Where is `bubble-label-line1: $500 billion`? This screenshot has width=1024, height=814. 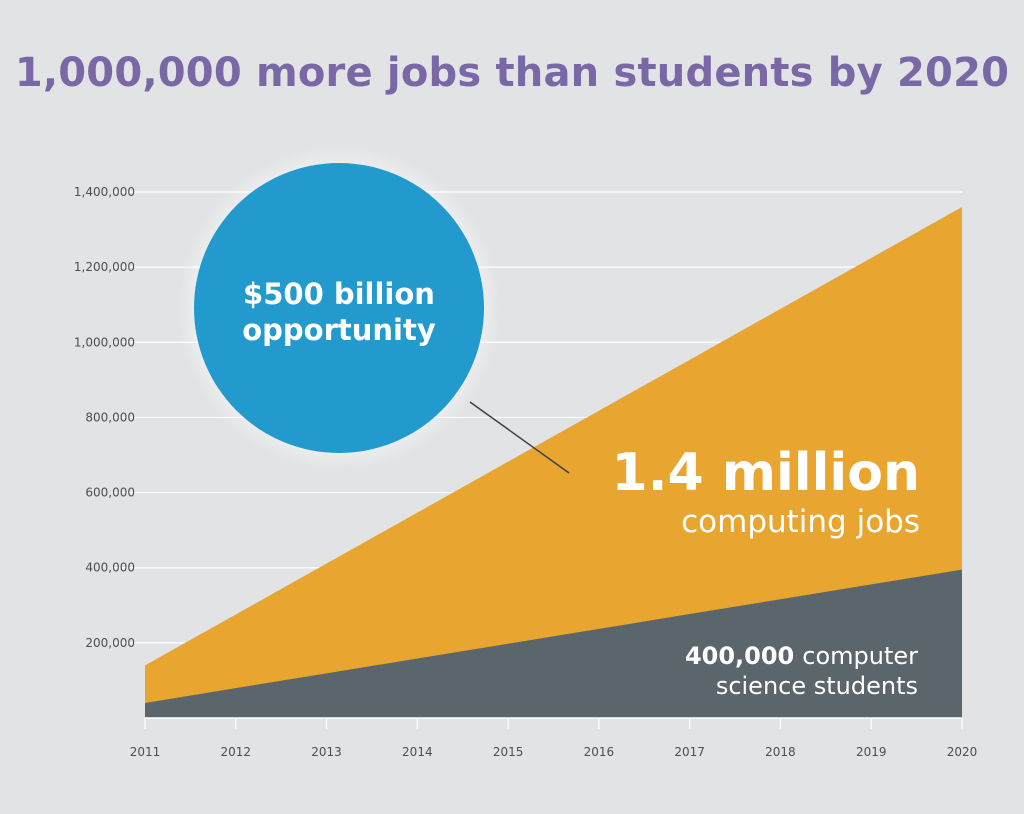
bubble-label-line1: $500 billion is located at coordinates (339, 294).